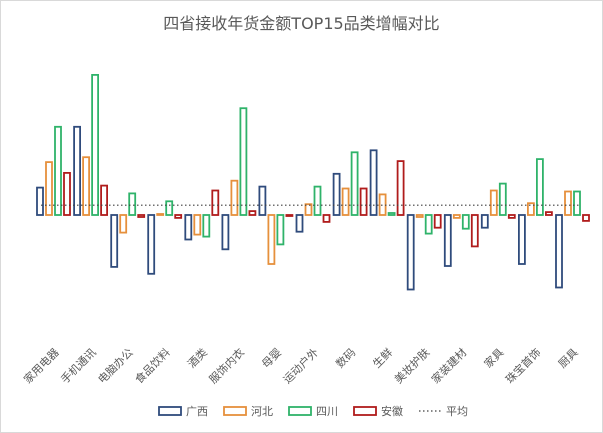 The image size is (603, 433). I want to click on bar-安徽-家用电器, so click(67, 193).